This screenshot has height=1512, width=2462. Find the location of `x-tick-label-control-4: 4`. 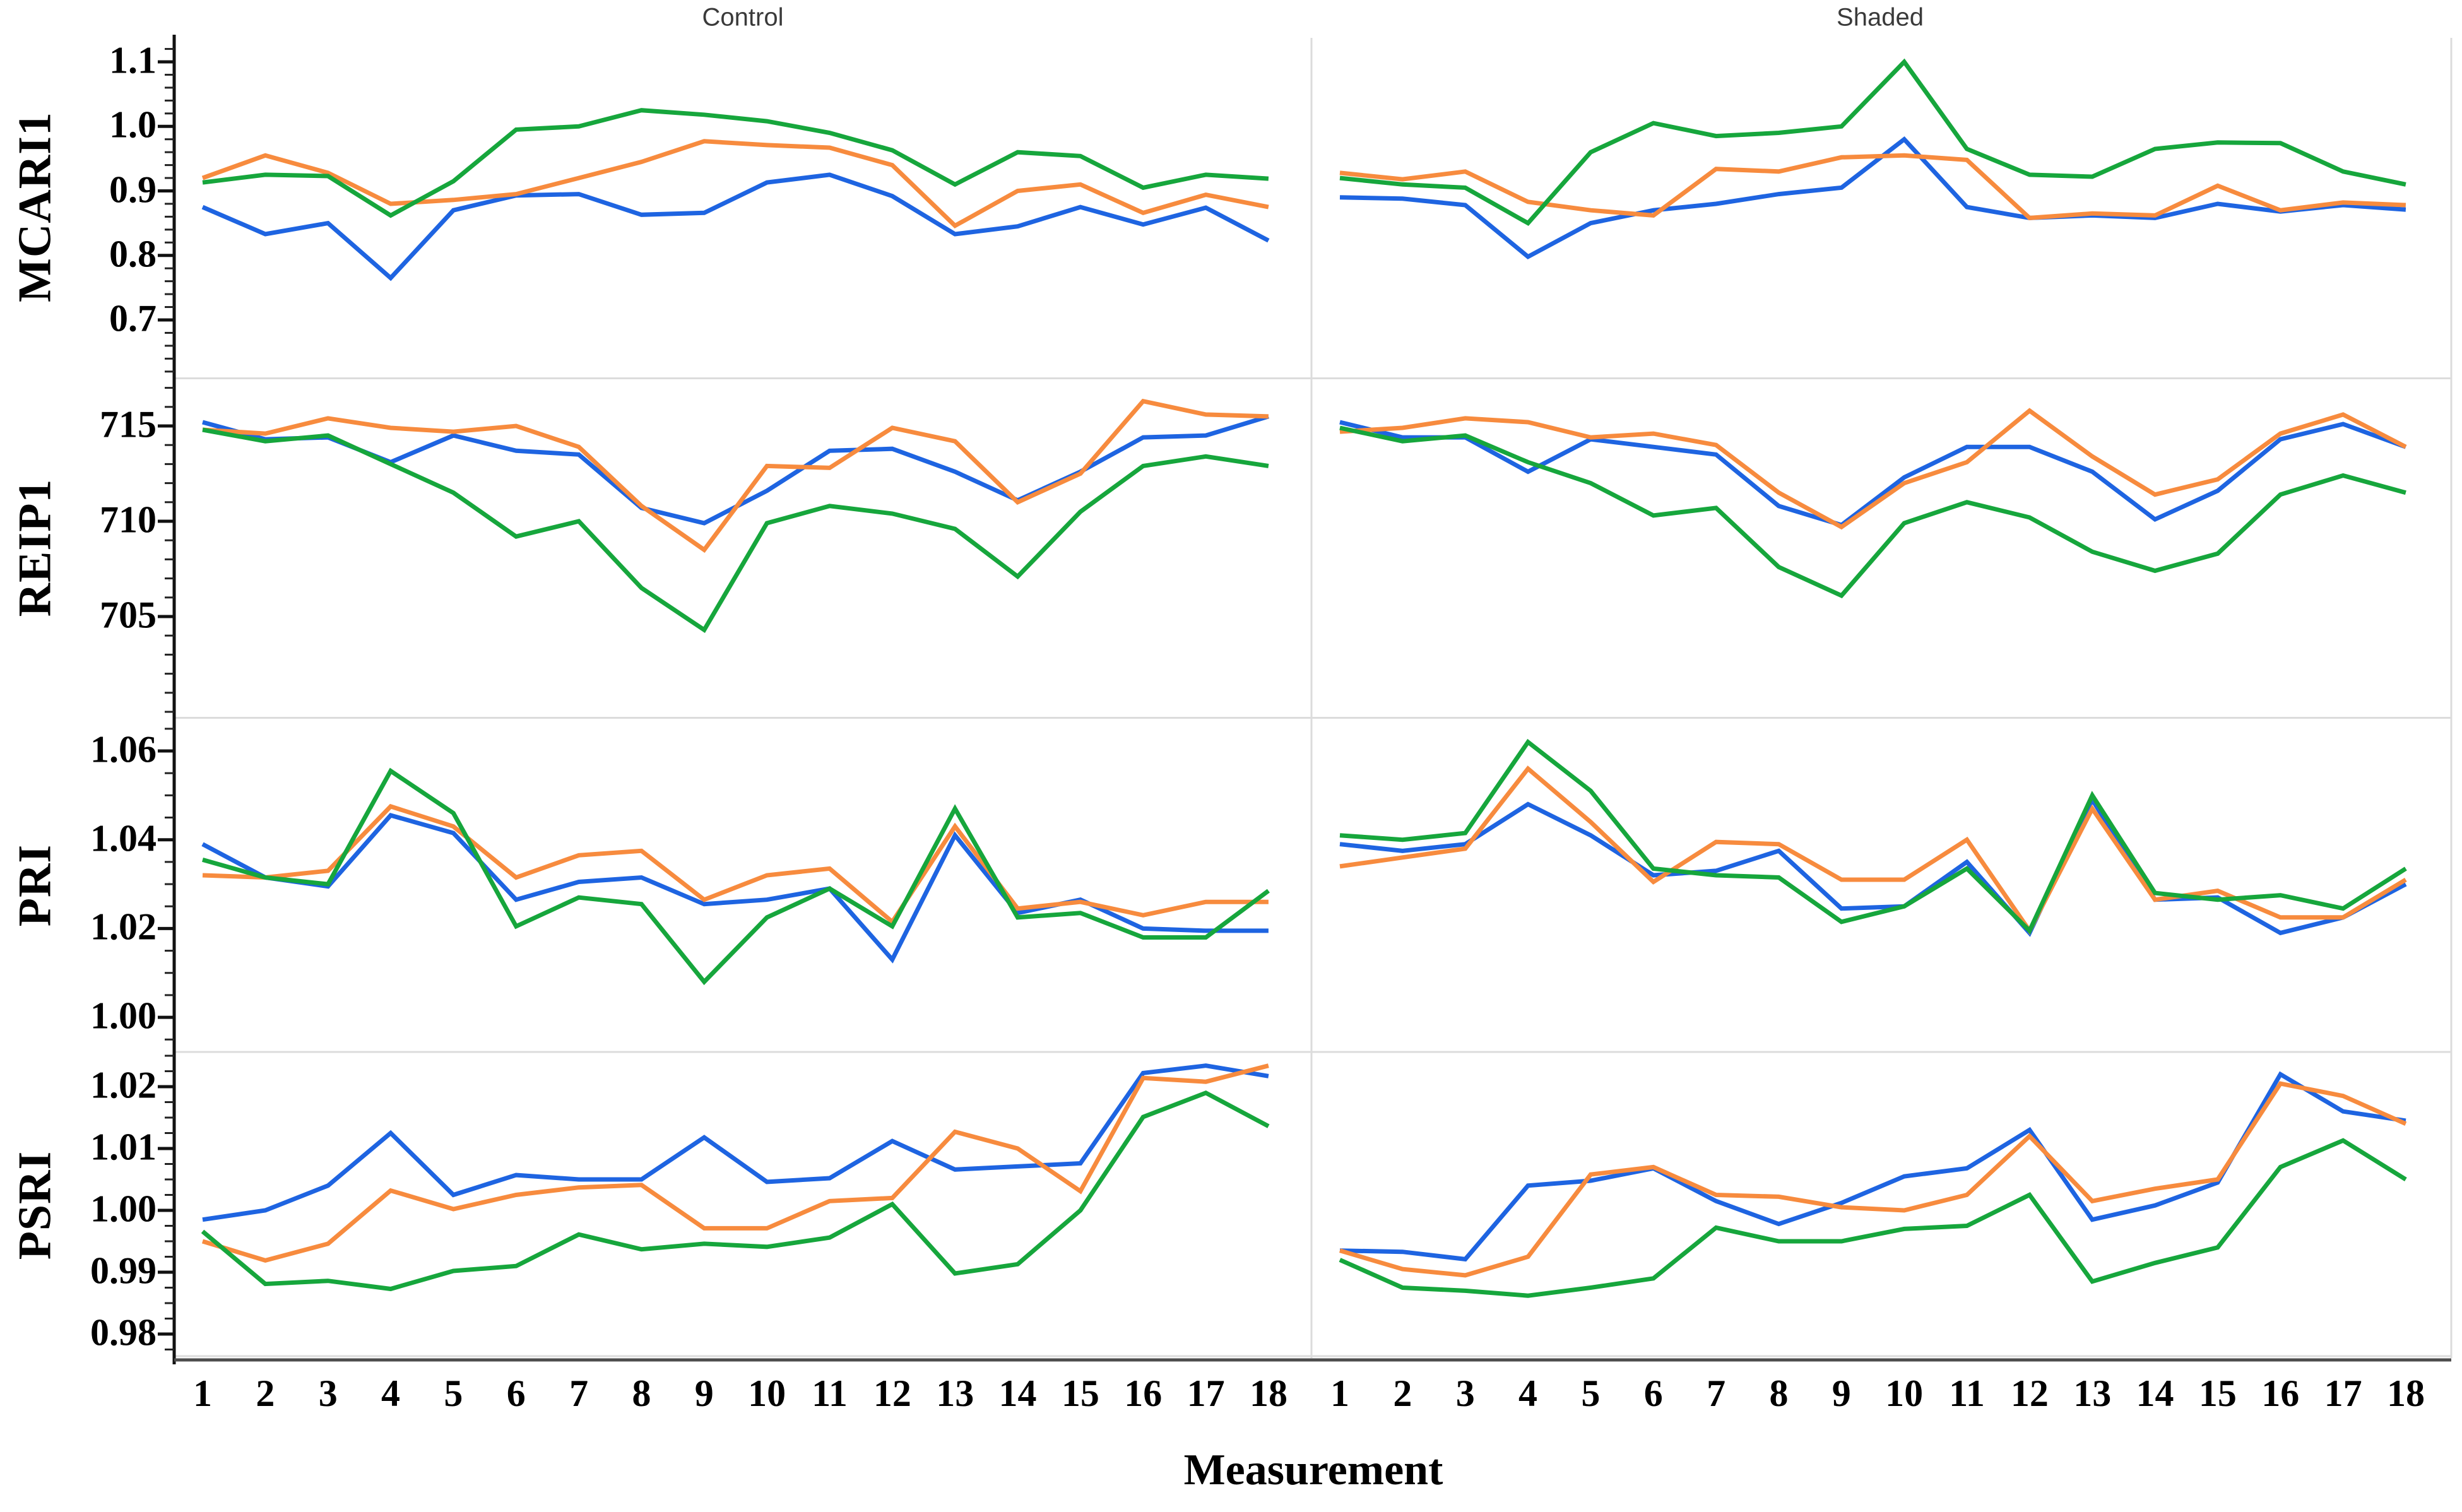

x-tick-label-control-4: 4 is located at coordinates (391, 1393).